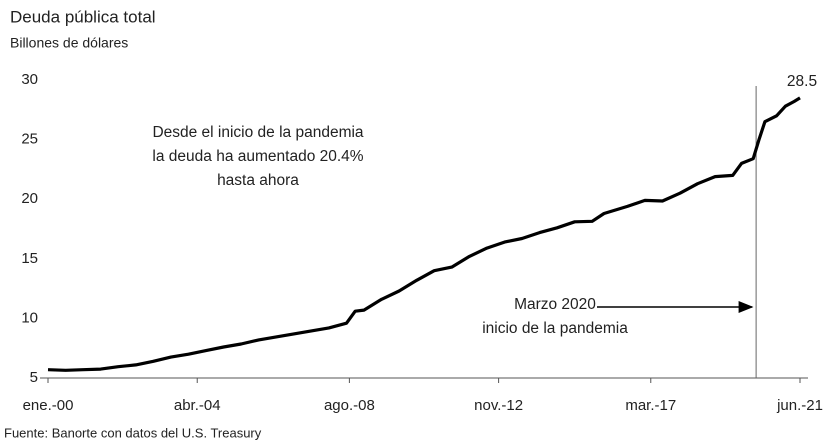 This screenshot has width=828, height=444. I want to click on y-tick-label: 15, so click(29, 258).